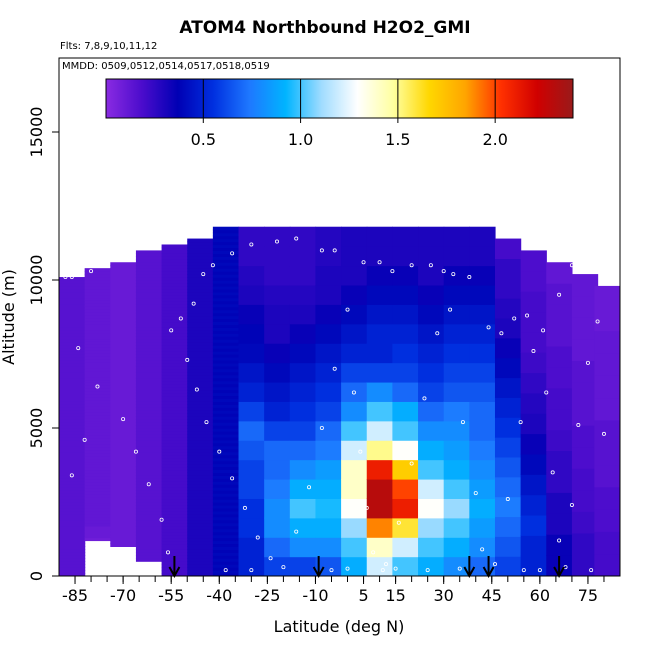 The width and height of the screenshot is (650, 650). What do you see at coordinates (339, 98) in the screenshot?
I see `colorbar-bar` at bounding box center [339, 98].